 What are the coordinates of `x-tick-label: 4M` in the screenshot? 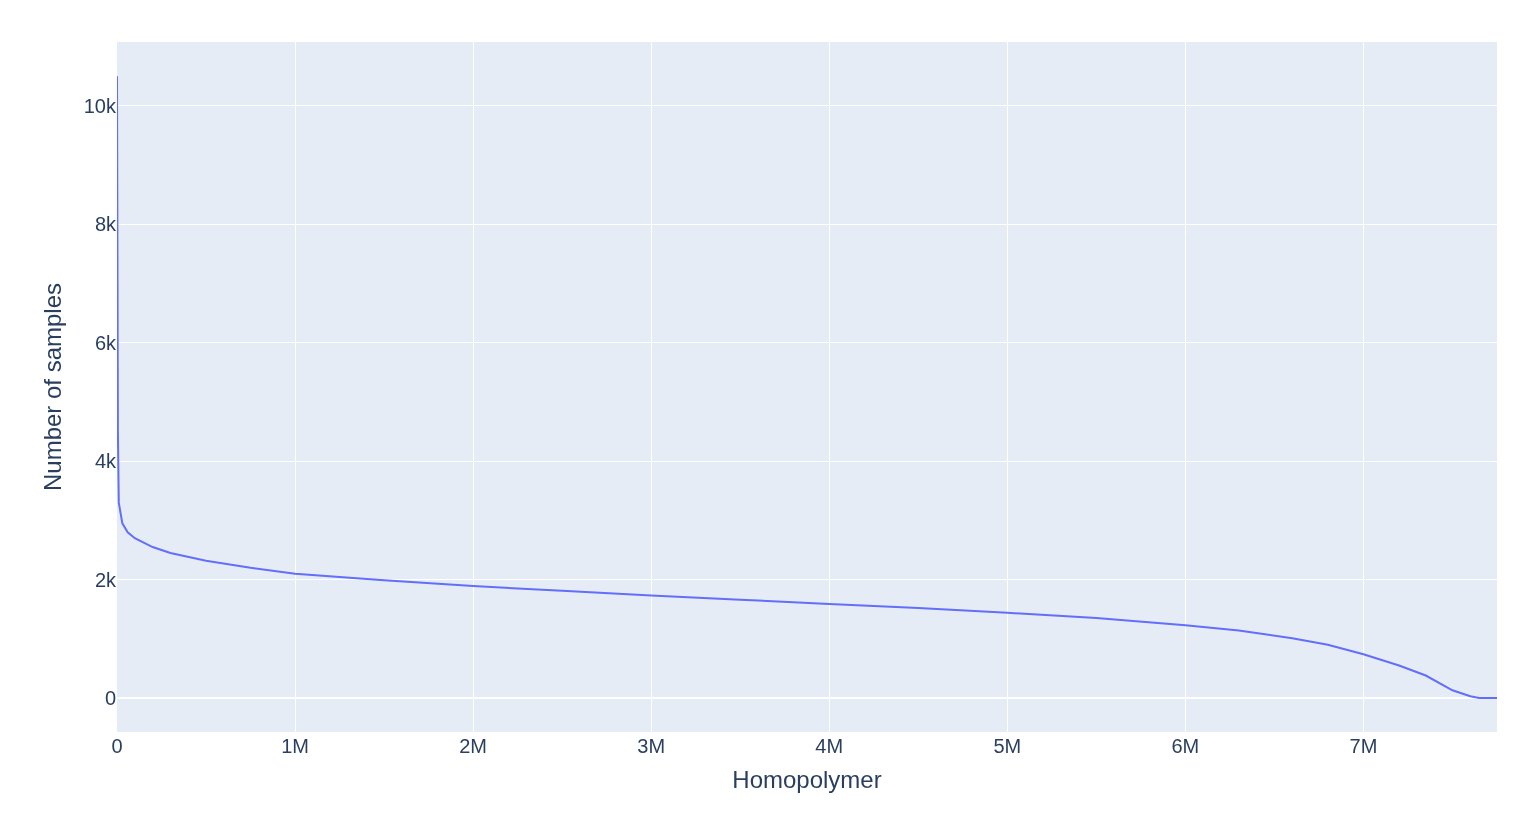 It's located at (829, 746).